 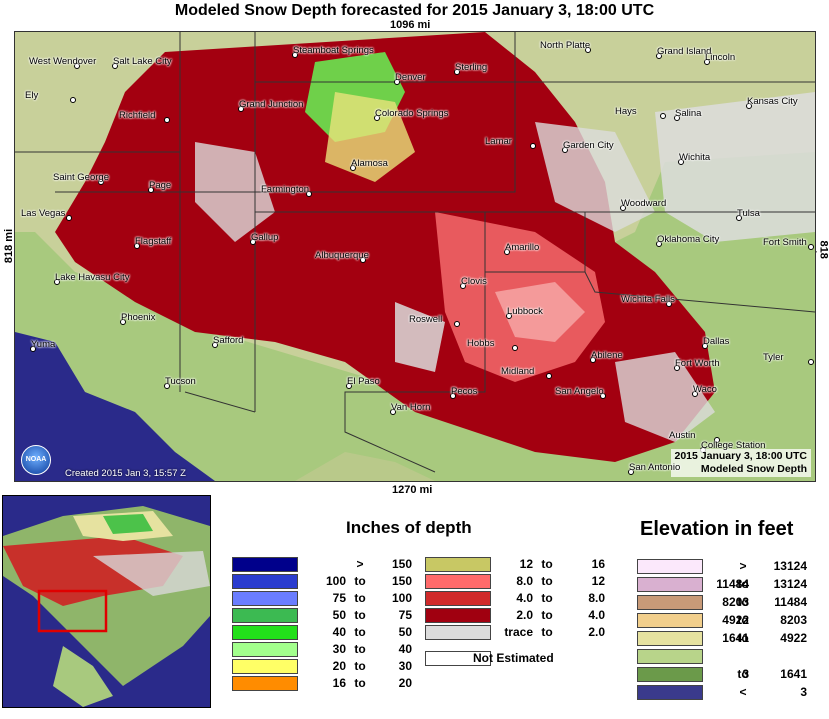 What do you see at coordinates (36, 460) in the screenshot?
I see `noaa-logo: NOAA` at bounding box center [36, 460].